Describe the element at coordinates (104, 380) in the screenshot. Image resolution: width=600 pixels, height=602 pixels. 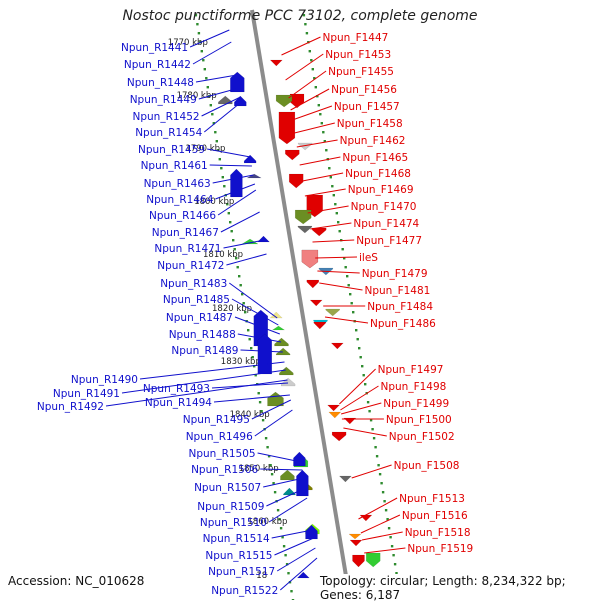
I see `reverse-gene-label: Npun_R1490` at that location.